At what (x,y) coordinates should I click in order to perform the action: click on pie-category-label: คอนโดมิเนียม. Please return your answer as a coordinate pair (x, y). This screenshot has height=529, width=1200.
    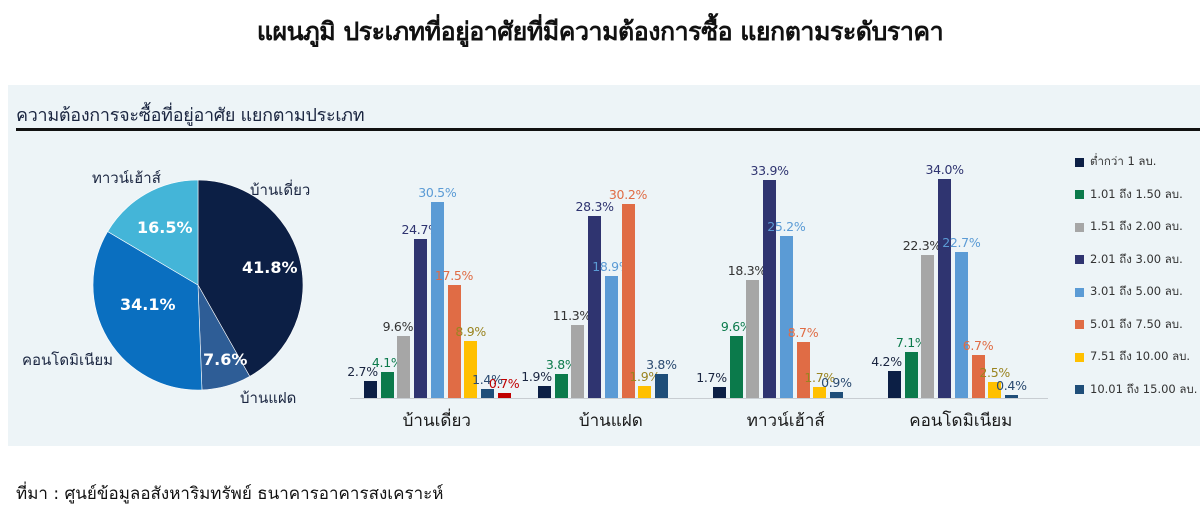
    Looking at the image, I should click on (68, 360).